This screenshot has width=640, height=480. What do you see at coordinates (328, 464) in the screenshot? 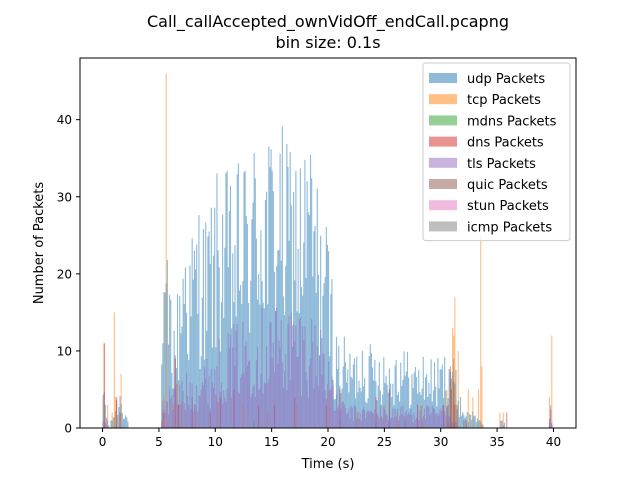
I see `x-axis-label: Time (s)` at bounding box center [328, 464].